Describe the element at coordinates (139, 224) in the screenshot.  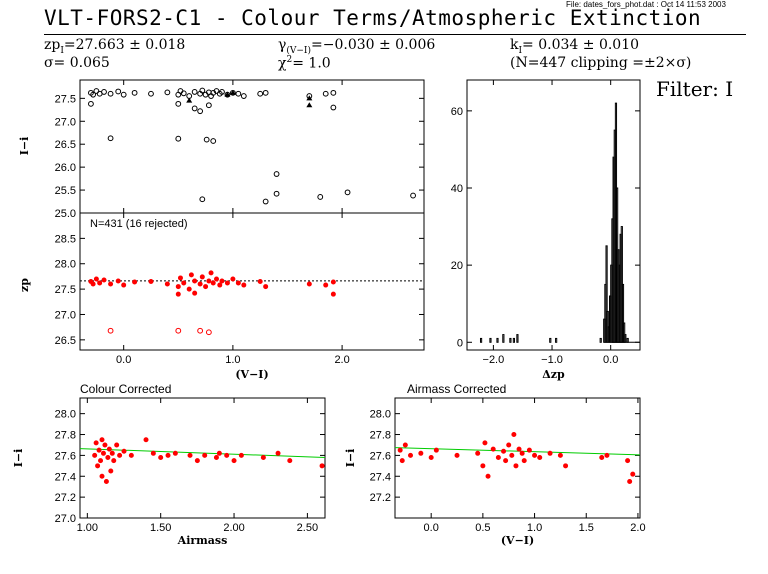
I see `n-rejected-annotation: N=431 (16 rejected)` at that location.